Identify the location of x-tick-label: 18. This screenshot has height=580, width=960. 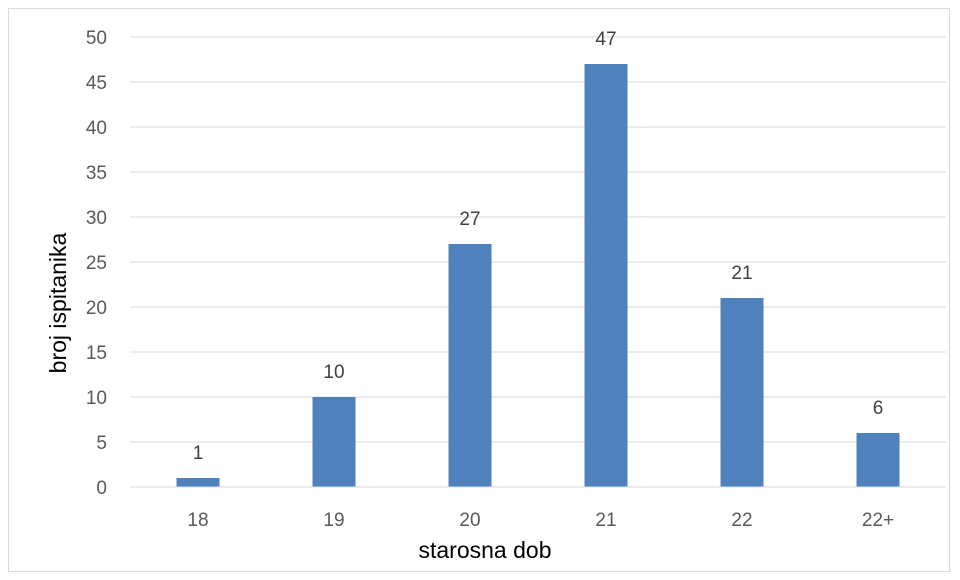
(197, 520).